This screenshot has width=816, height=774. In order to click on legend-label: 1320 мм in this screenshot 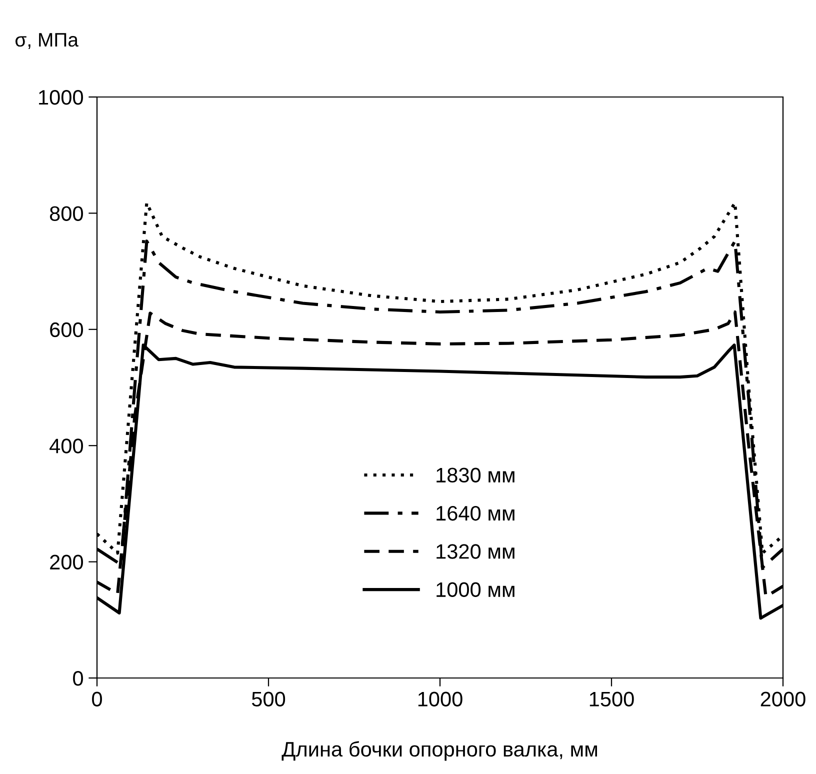, I will do `click(475, 551)`.